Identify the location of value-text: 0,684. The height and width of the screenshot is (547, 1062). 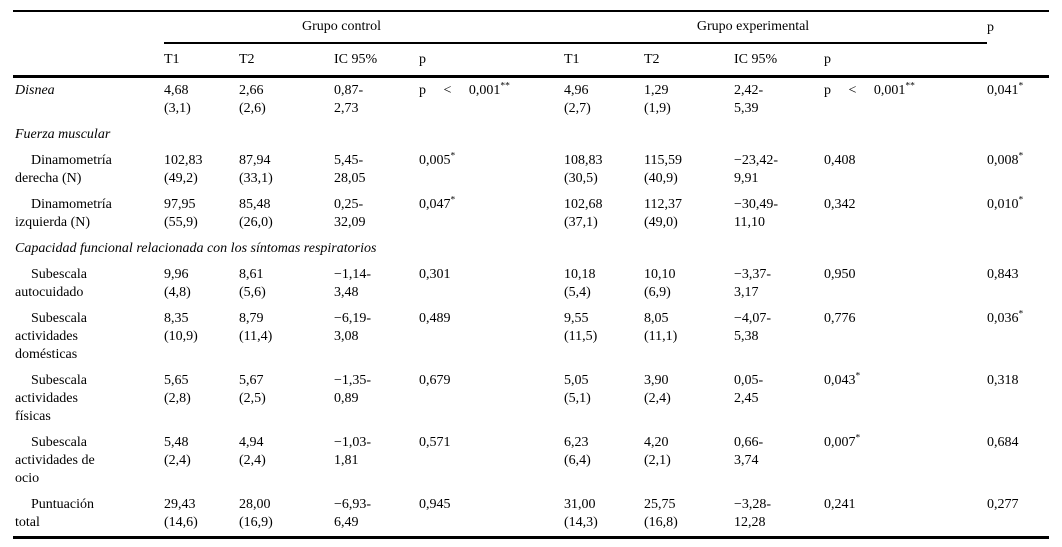
(1003, 442).